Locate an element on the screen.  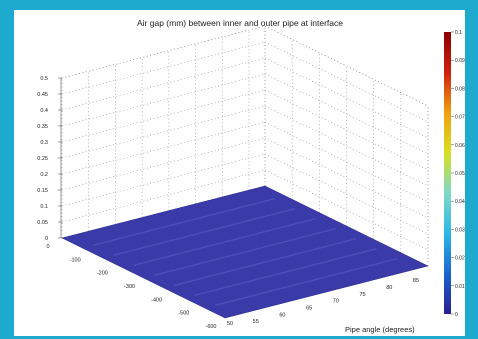
x-axis-ticks: 55 60 65 70 75 80 85 50 is located at coordinates (323, 302).